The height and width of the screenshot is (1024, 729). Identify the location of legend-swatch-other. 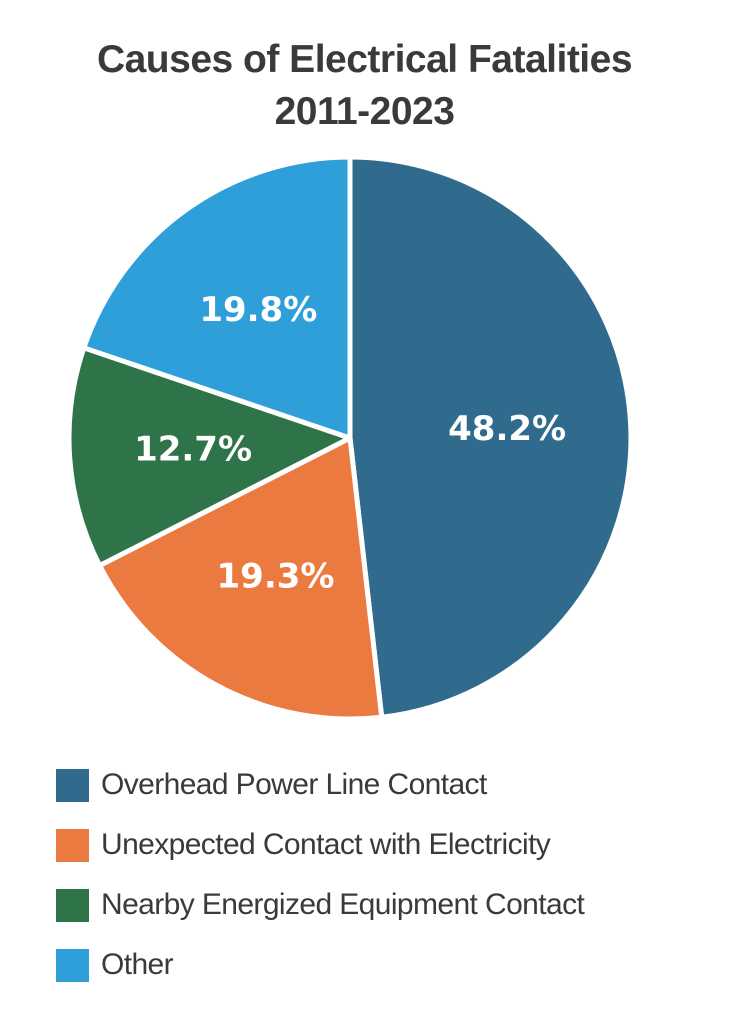
(72, 965).